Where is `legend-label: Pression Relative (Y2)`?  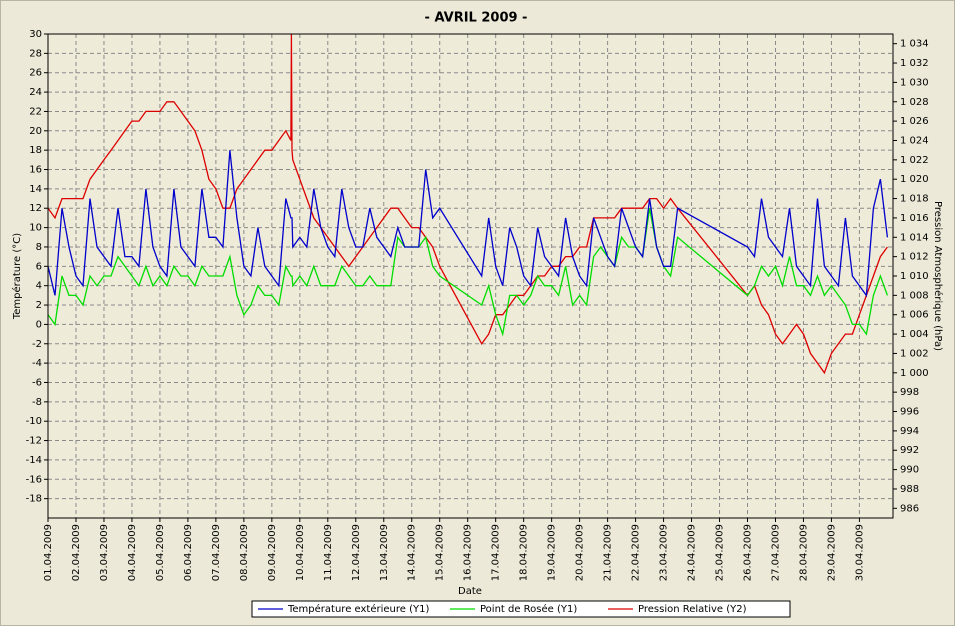
legend-label: Pression Relative (Y2) is located at coordinates (692, 609).